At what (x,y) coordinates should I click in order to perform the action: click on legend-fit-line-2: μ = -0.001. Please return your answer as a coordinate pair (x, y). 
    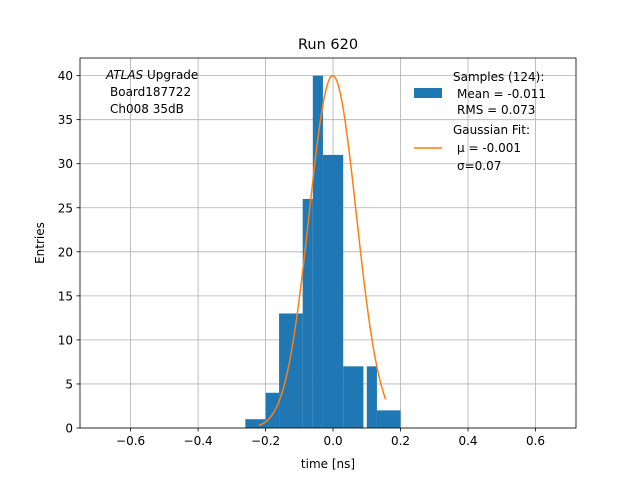
    Looking at the image, I should click on (489, 148).